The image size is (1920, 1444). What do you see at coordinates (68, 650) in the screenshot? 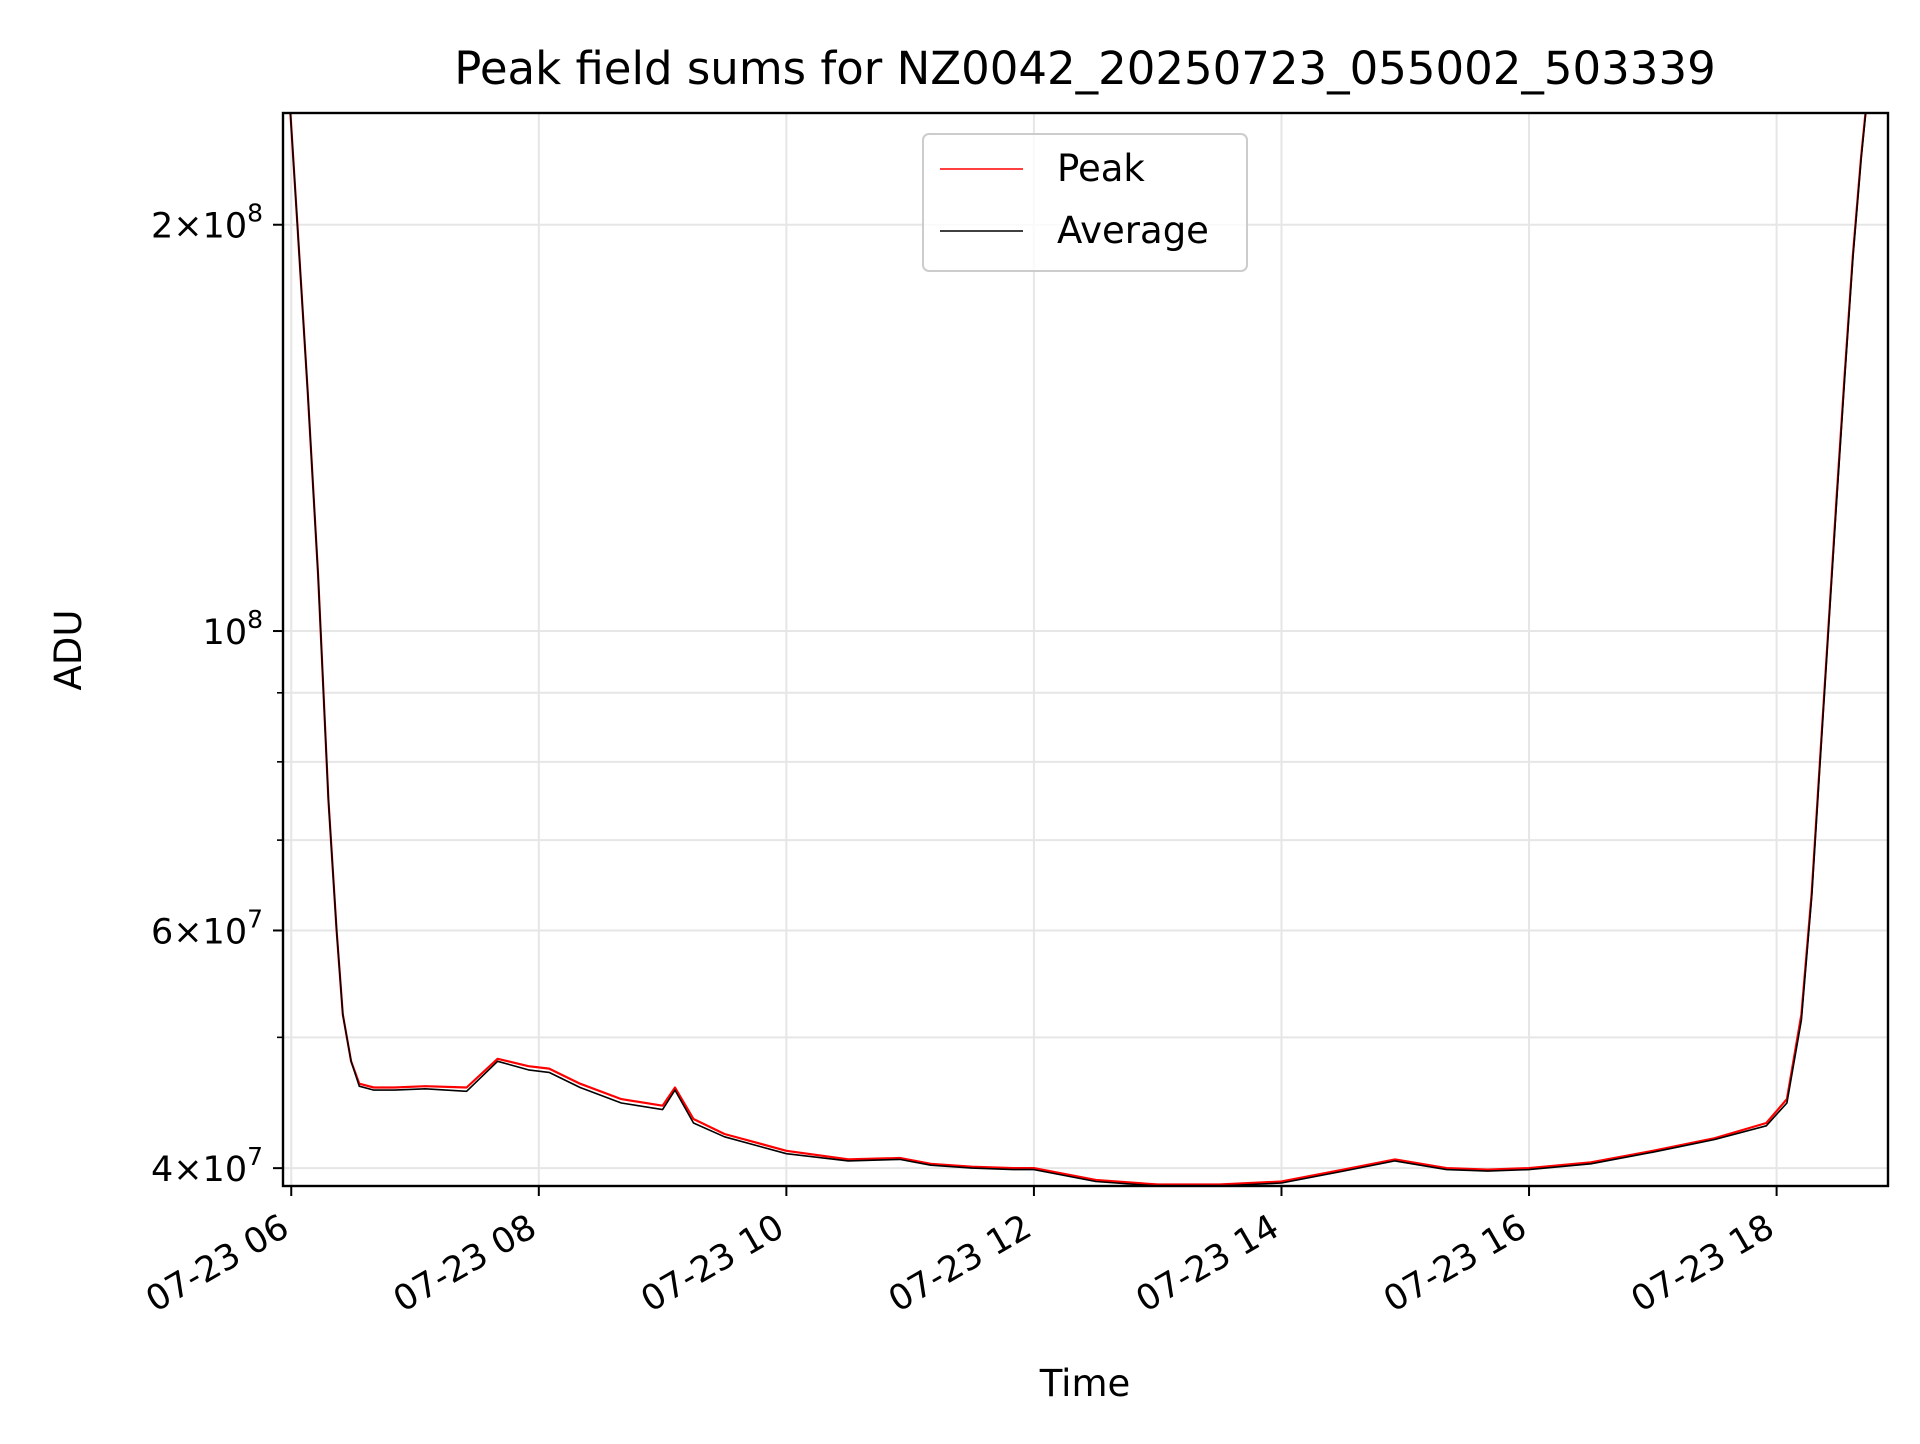
I see `y-axis-label: ADU` at bounding box center [68, 650].